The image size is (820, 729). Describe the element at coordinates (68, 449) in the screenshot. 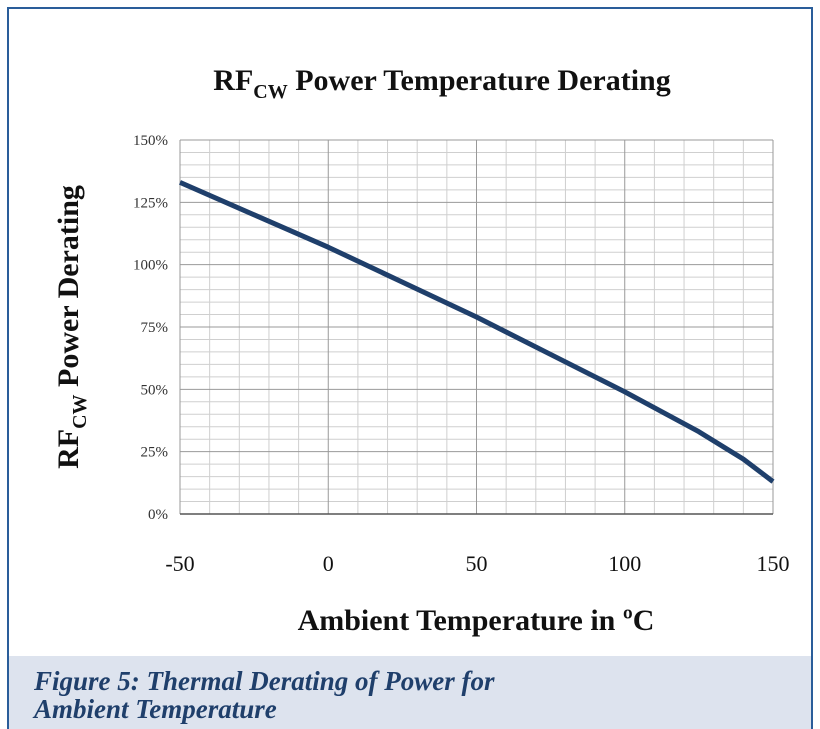

I see `ylabel-part: RF` at that location.